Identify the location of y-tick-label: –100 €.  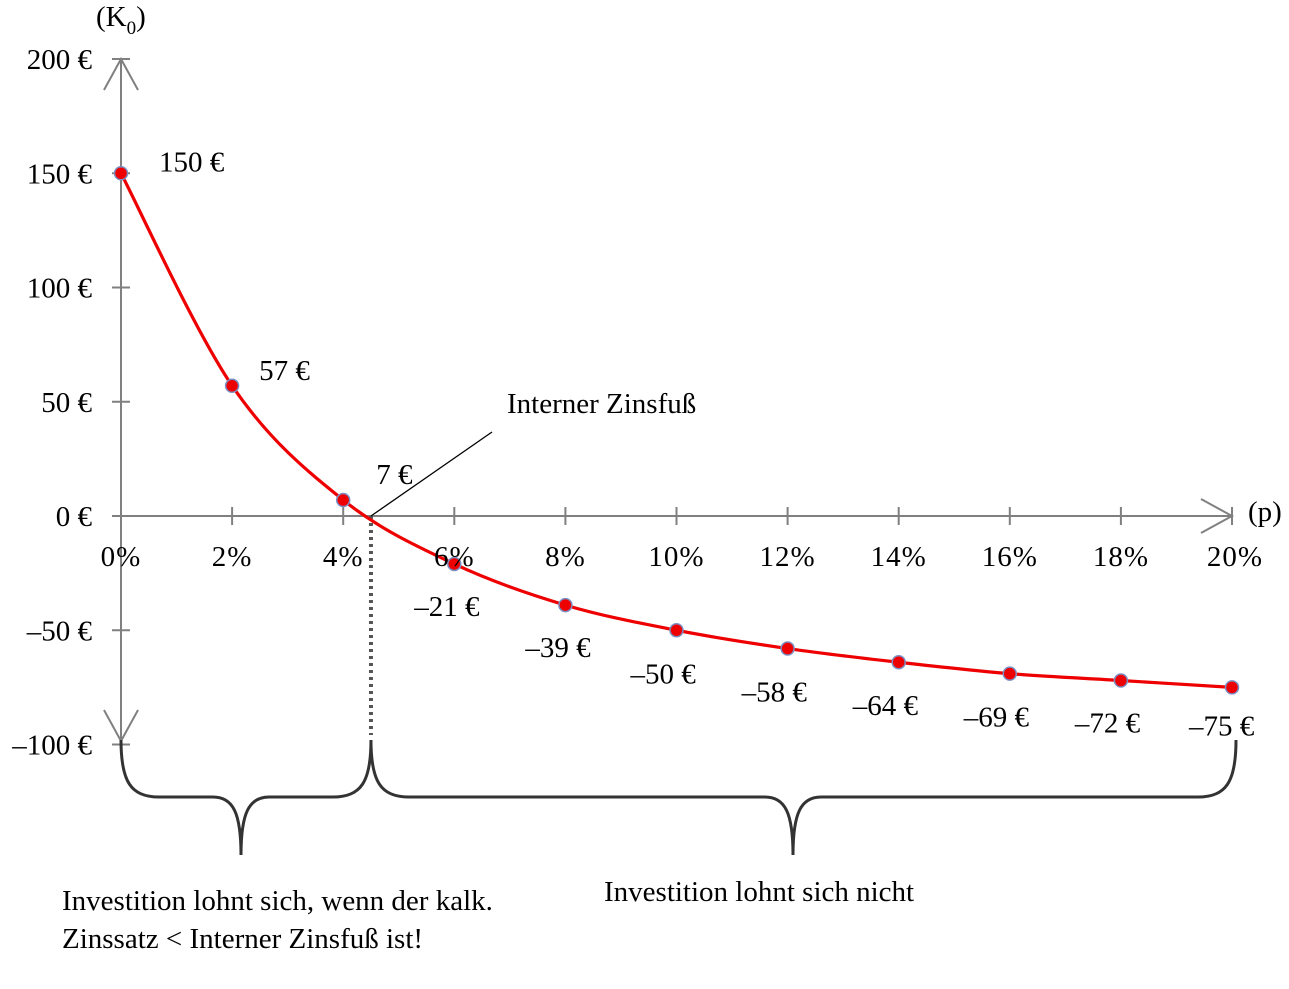
(51, 746).